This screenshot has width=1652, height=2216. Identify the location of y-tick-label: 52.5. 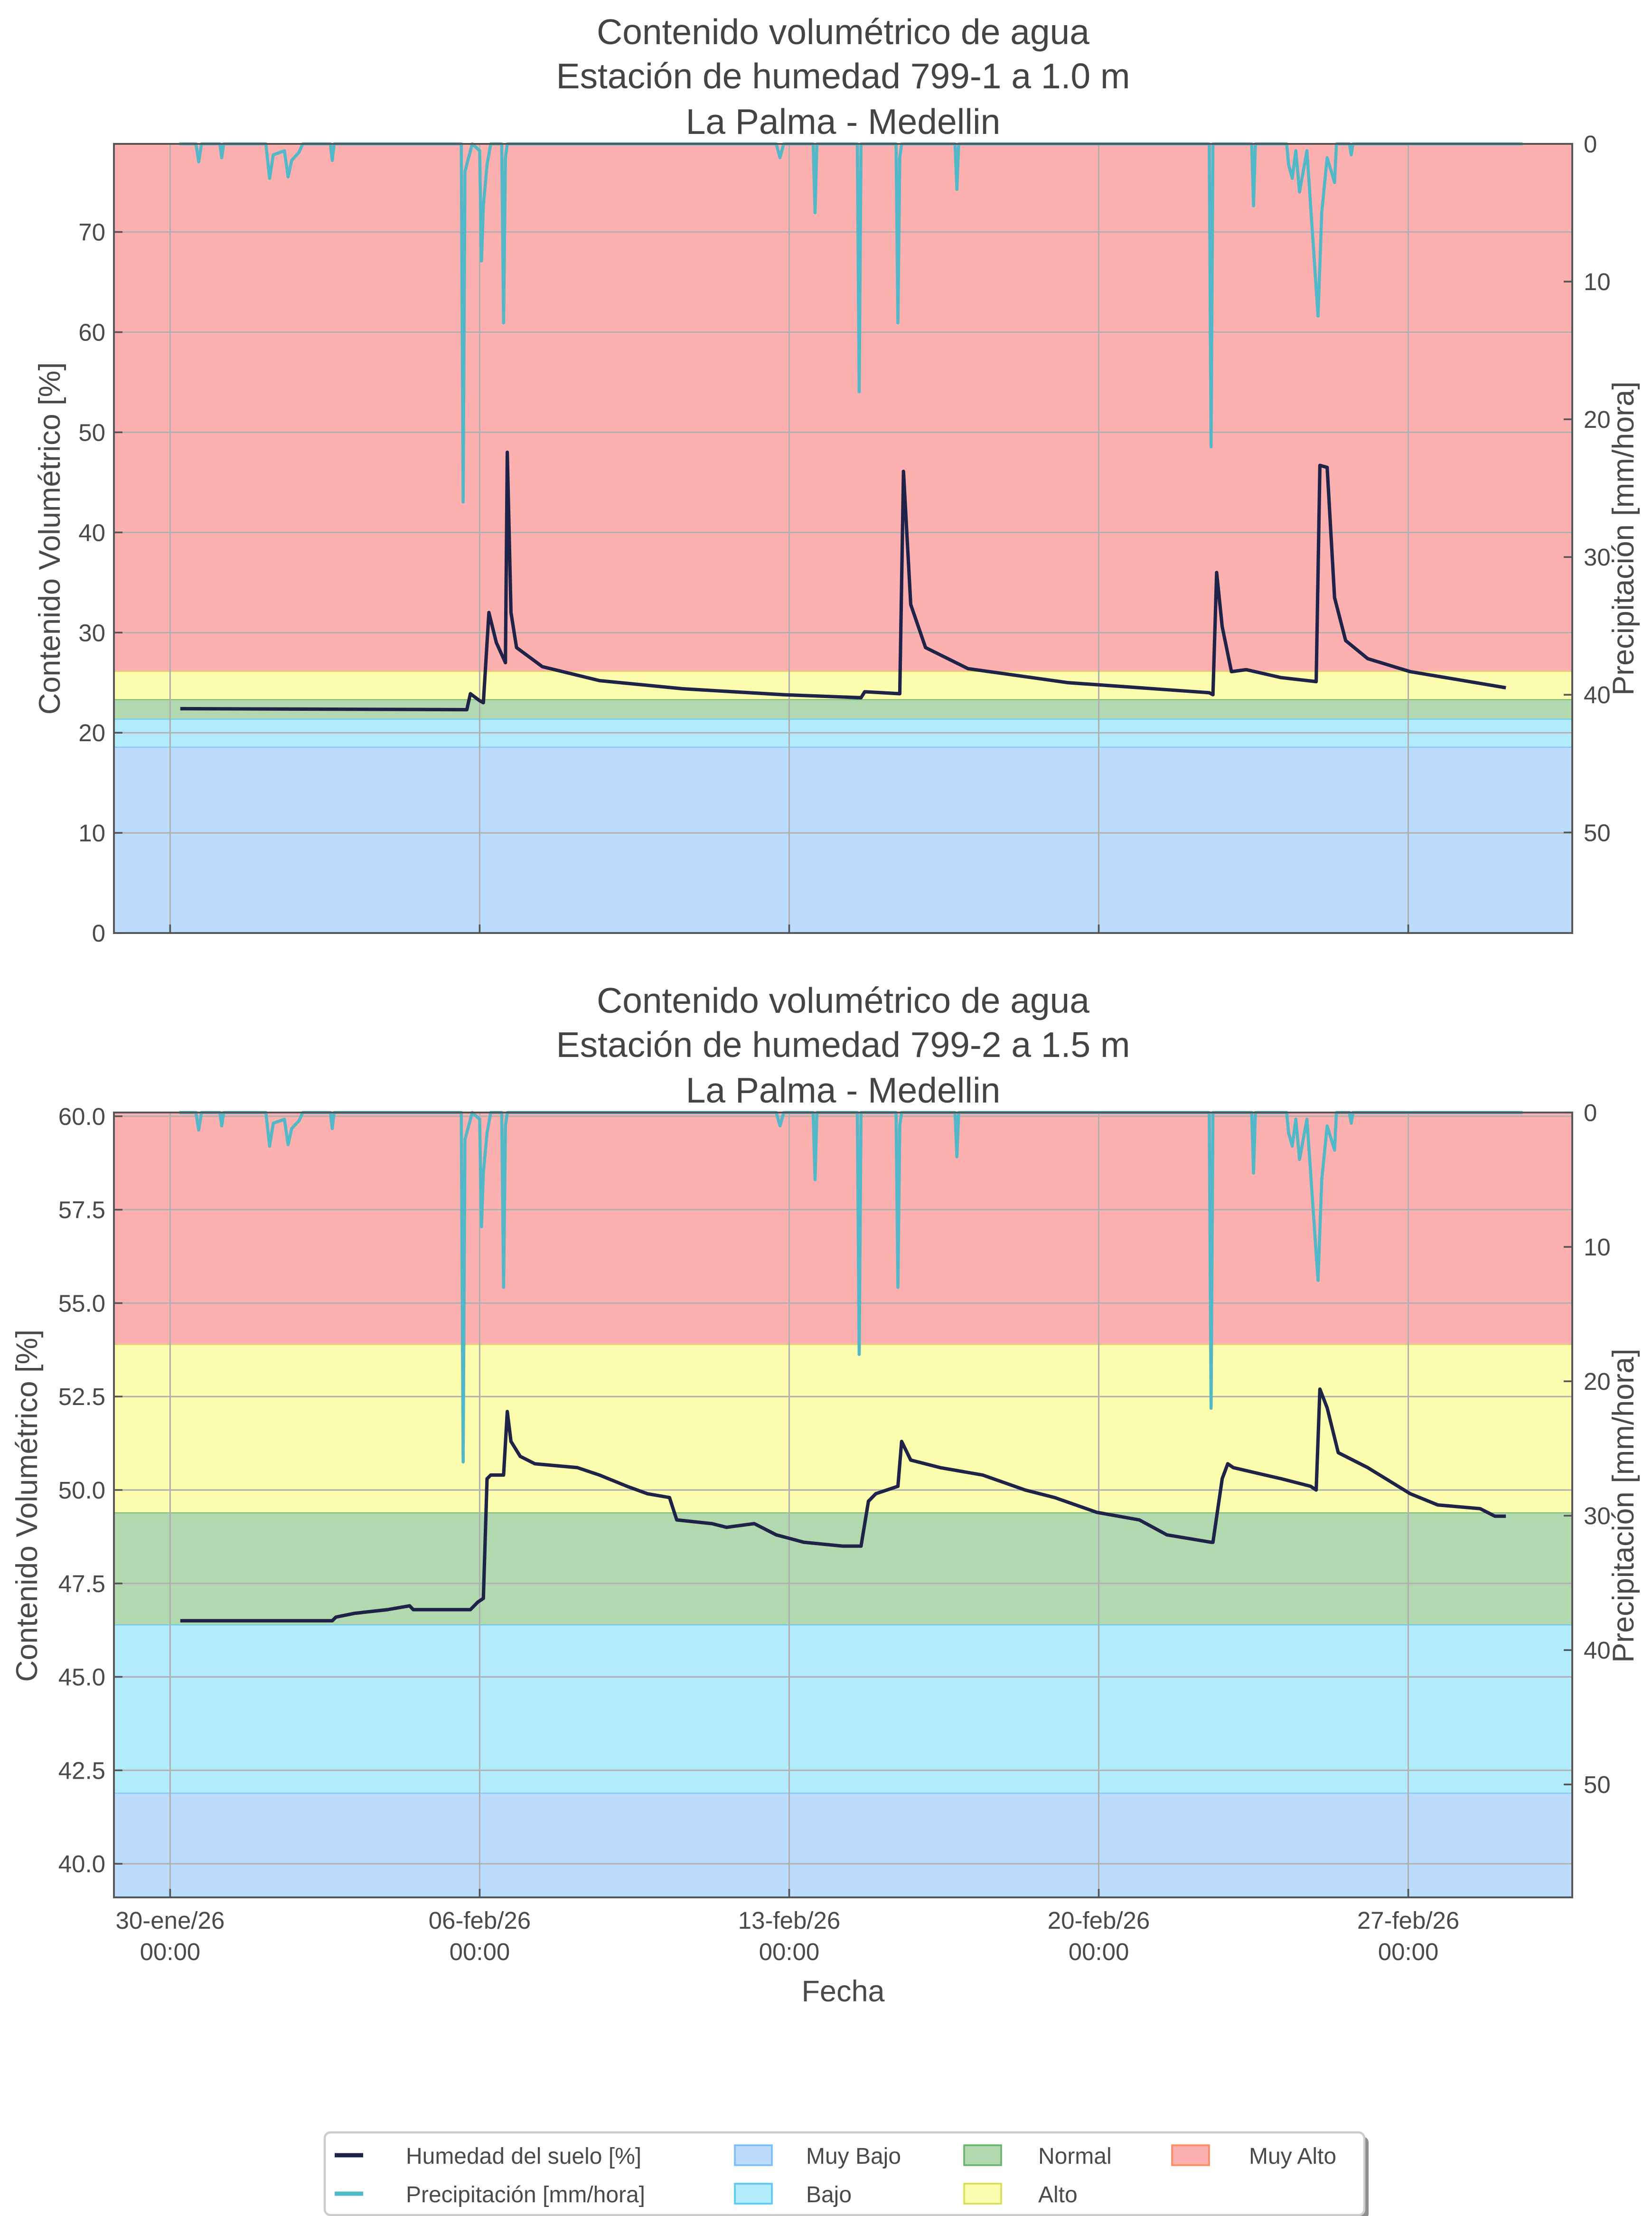
(81, 1396).